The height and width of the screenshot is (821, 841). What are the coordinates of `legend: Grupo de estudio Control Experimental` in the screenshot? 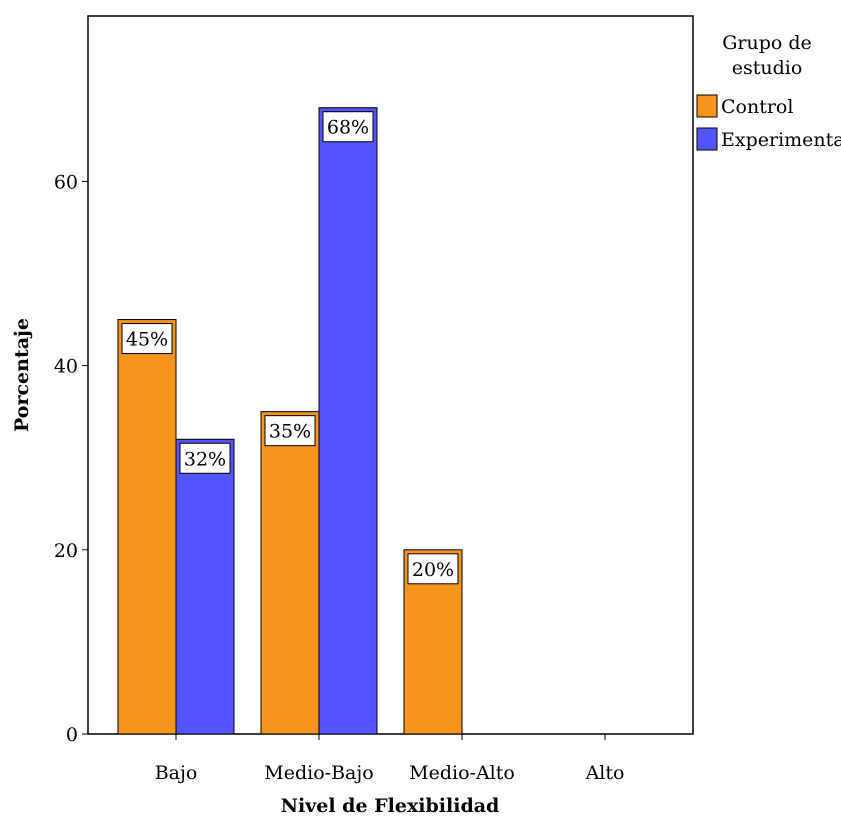 It's located at (768, 91).